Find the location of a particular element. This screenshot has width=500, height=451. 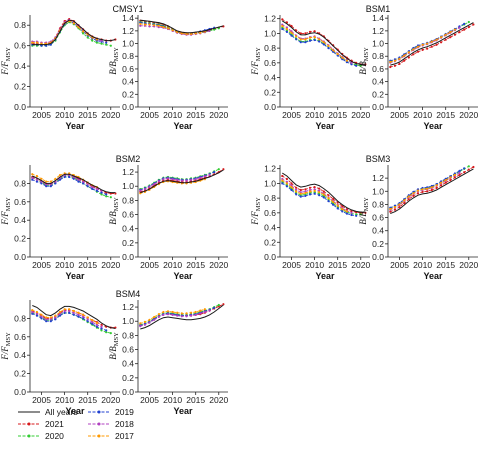

y-tick-label: 1.2 is located at coordinates (378, 31).